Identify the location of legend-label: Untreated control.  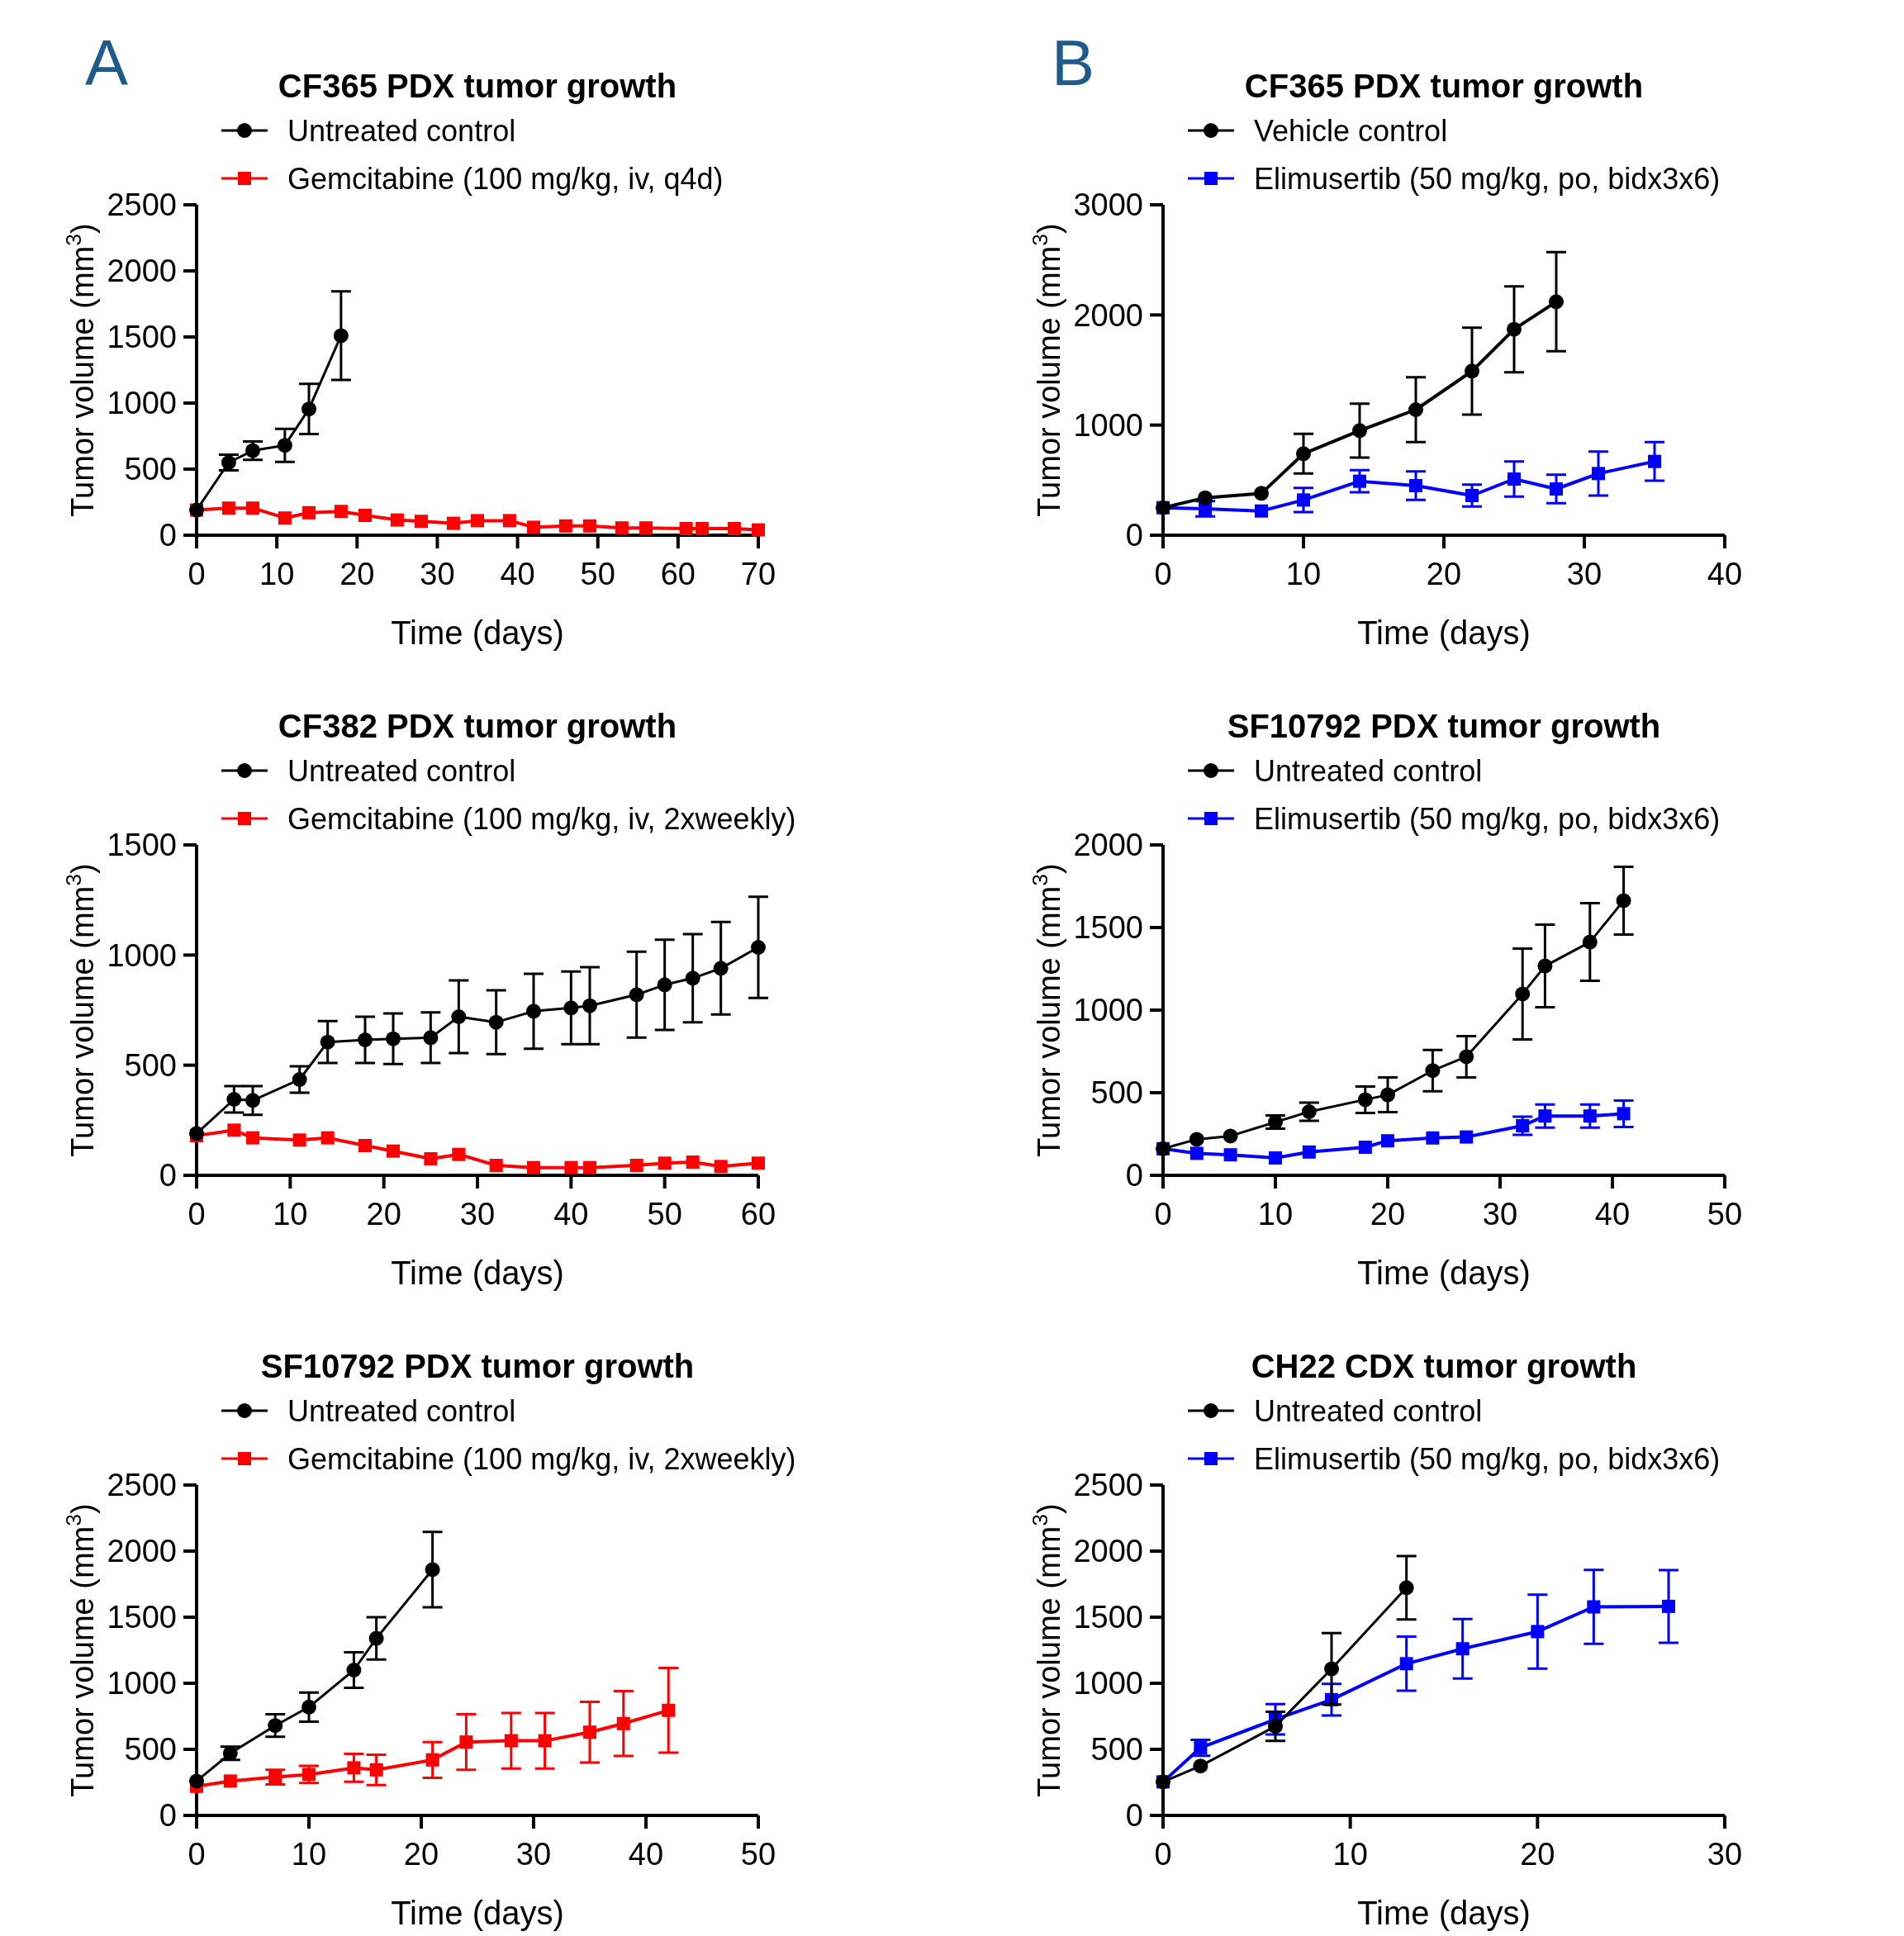
(1368, 770).